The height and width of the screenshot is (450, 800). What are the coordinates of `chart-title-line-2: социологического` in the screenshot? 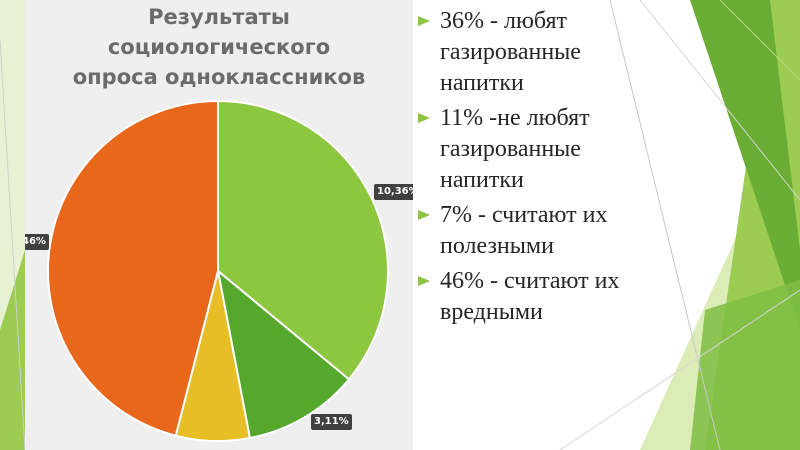 It's located at (219, 47).